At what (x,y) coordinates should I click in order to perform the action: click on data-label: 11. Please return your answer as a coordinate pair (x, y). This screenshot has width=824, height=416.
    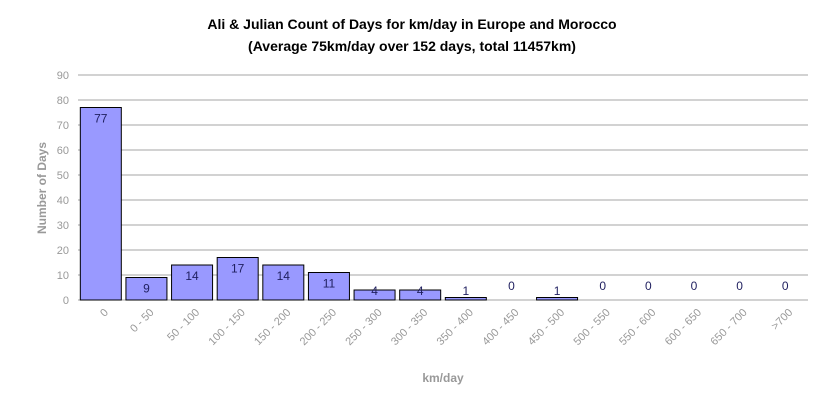
    Looking at the image, I should click on (329, 284).